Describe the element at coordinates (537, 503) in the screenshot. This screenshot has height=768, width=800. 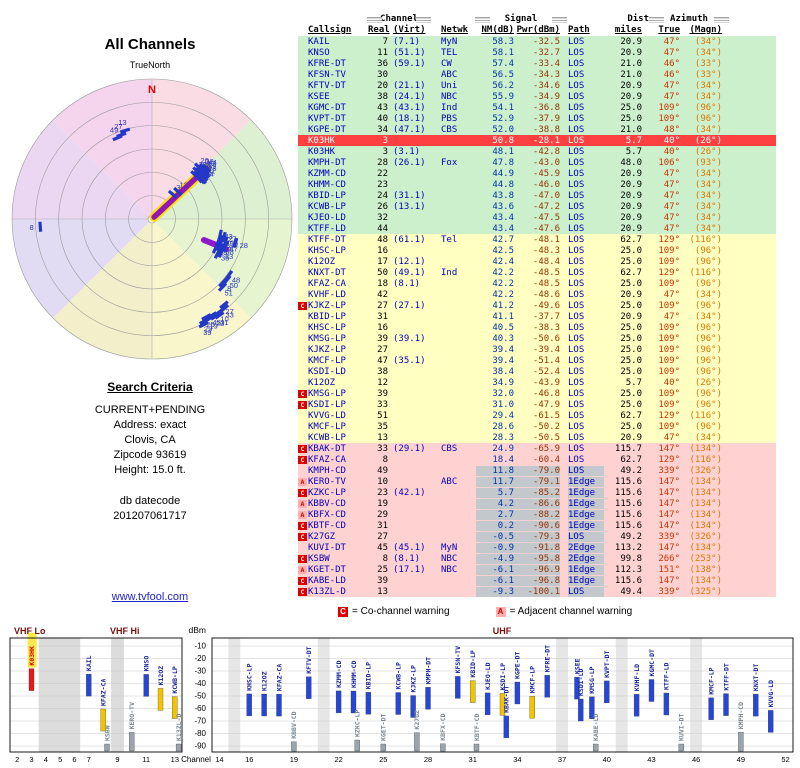
I see `table-row: A KBBV-CD 19 4.2 -86.6 1Edge 115.6 147° (134°)` at that location.